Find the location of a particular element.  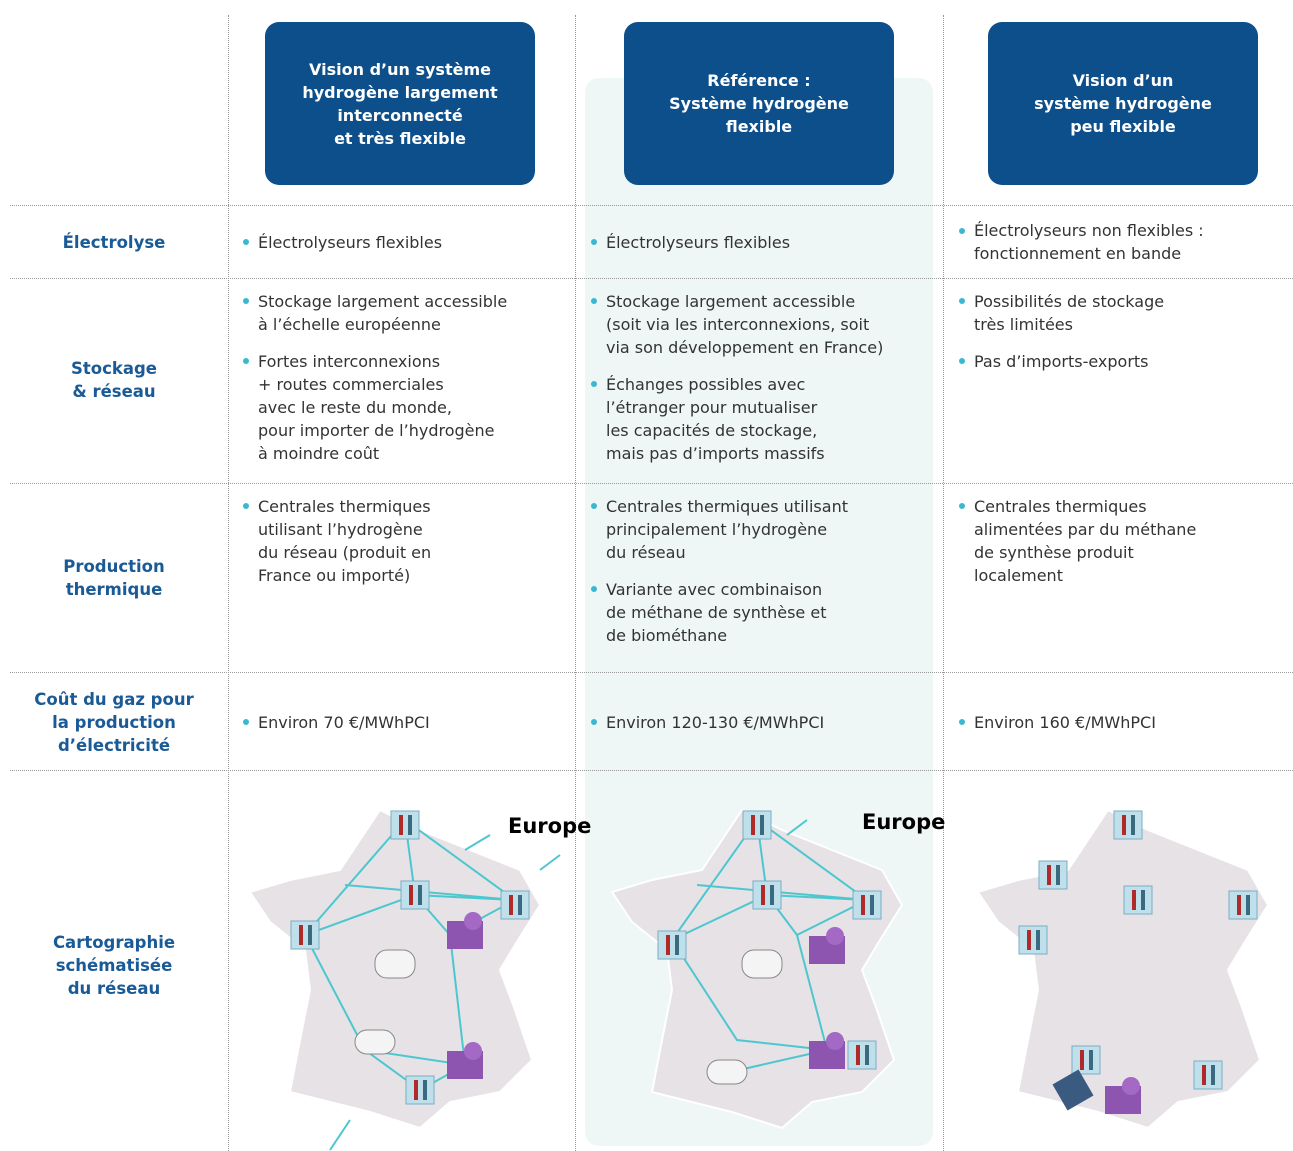

header-line: hydrogène largement is located at coordinates (400, 92).